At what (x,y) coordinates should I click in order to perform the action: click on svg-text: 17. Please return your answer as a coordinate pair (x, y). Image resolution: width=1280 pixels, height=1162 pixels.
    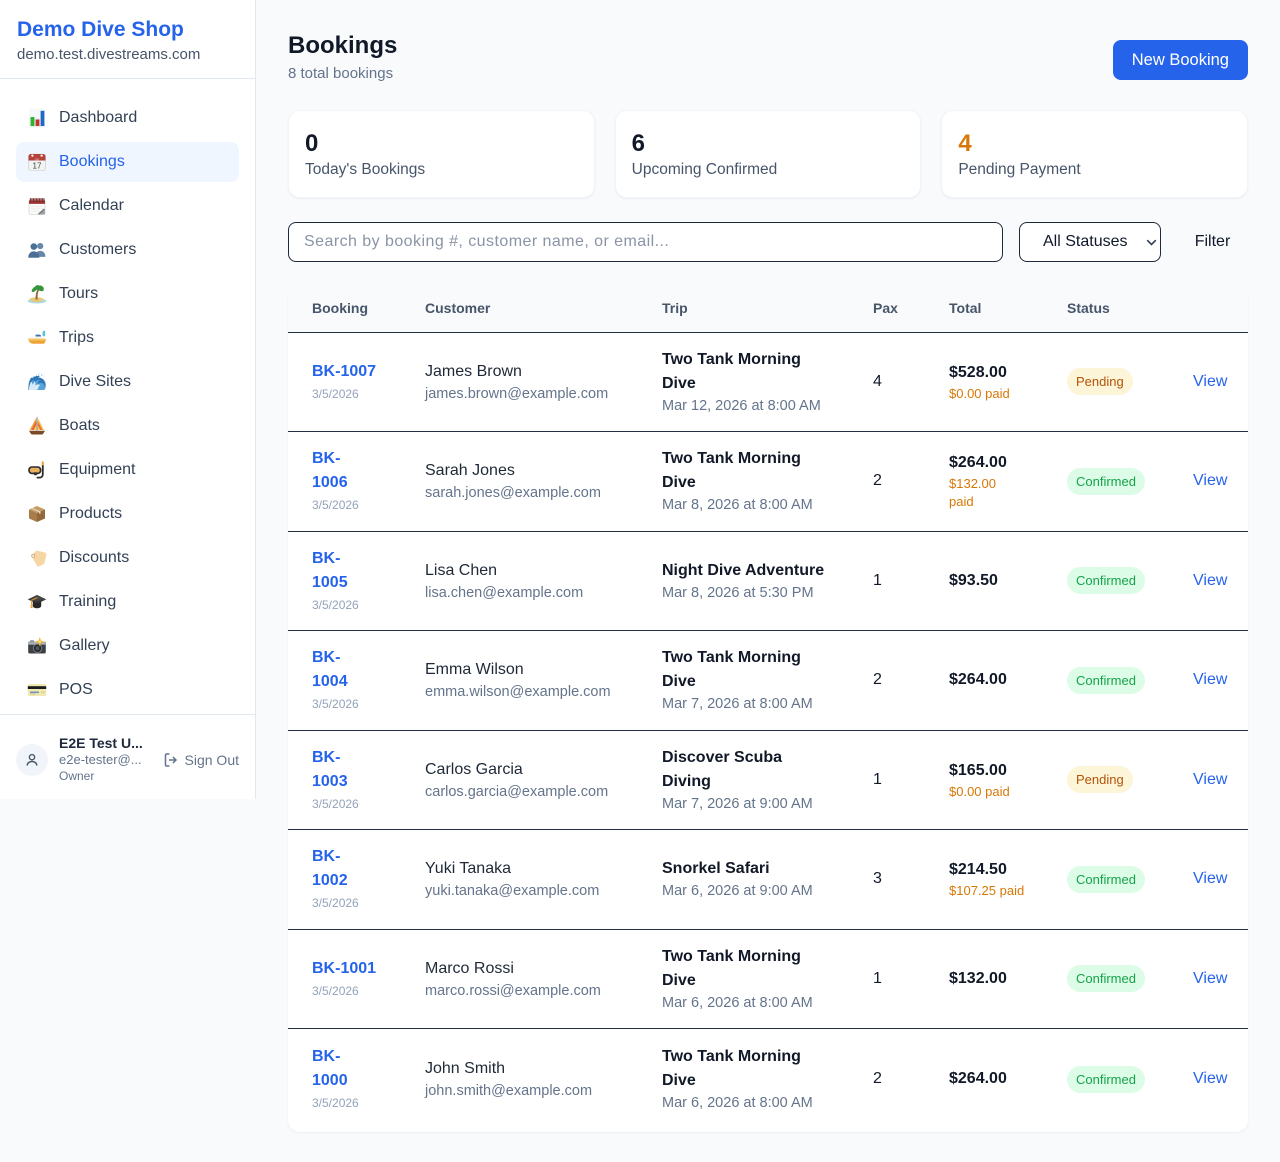
    Looking at the image, I should click on (37, 166).